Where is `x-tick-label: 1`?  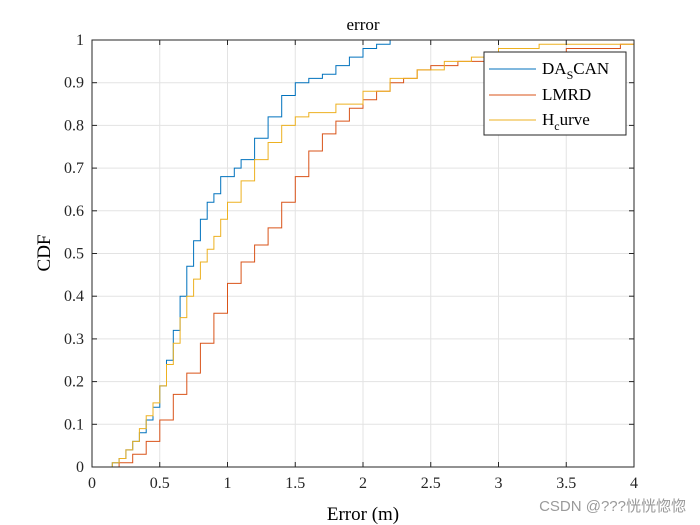
x-tick-label: 1 is located at coordinates (228, 483).